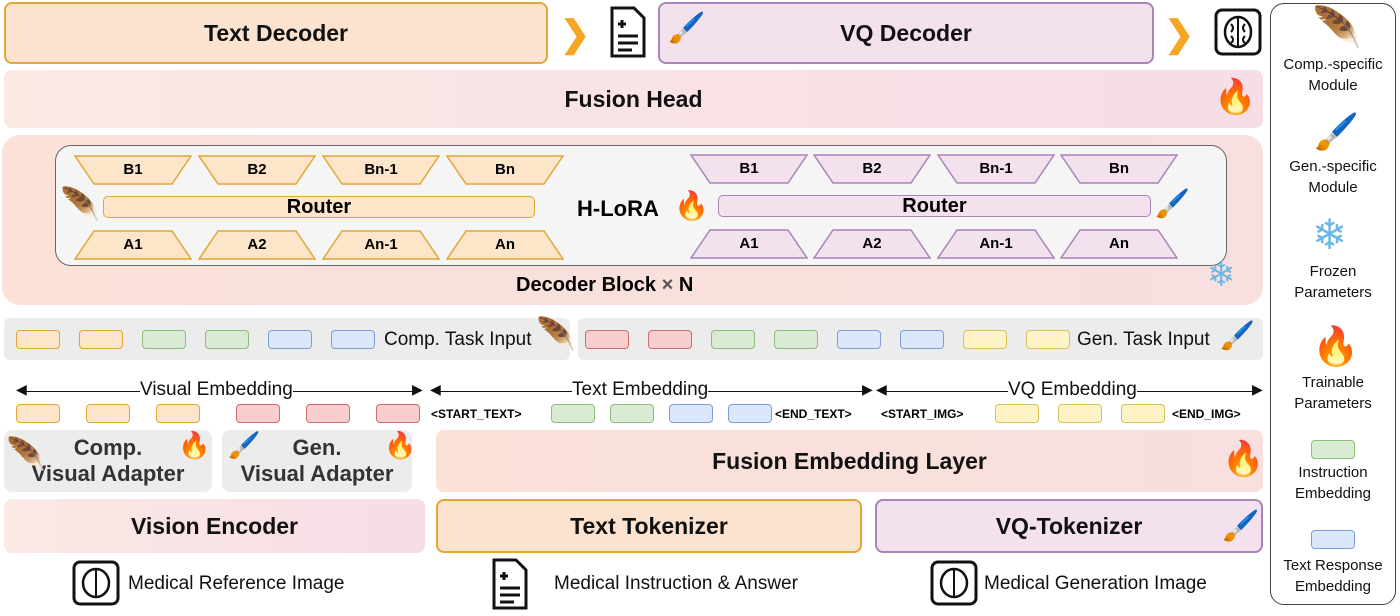 The image size is (1400, 616). What do you see at coordinates (1333, 539) in the screenshot?
I see `legend-response-swatch` at bounding box center [1333, 539].